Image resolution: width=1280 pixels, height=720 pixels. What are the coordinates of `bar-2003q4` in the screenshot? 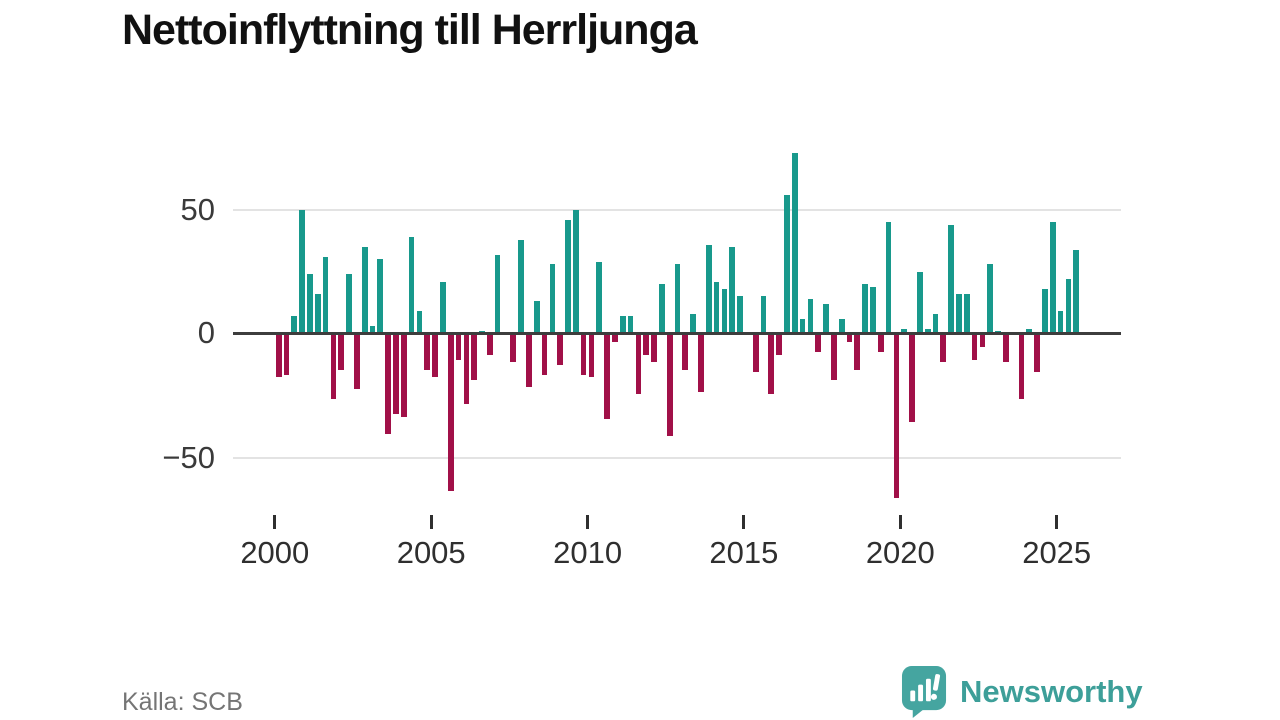 It's located at (396, 374).